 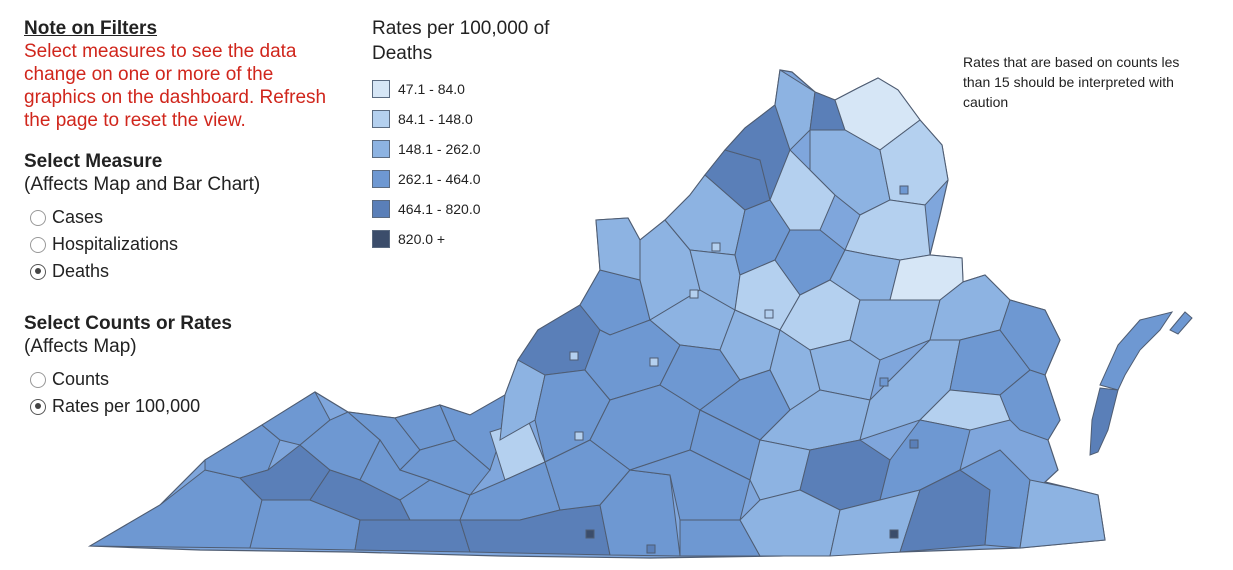 What do you see at coordinates (160, 51) in the screenshot?
I see `note-line: Select measures to see the data` at bounding box center [160, 51].